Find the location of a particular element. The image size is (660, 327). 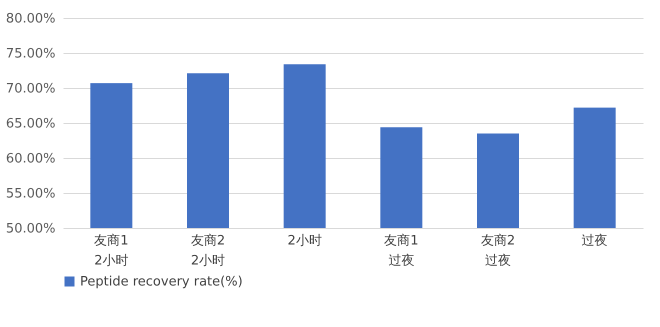

x-tick-label: 友商2 过夜 is located at coordinates (498, 251).